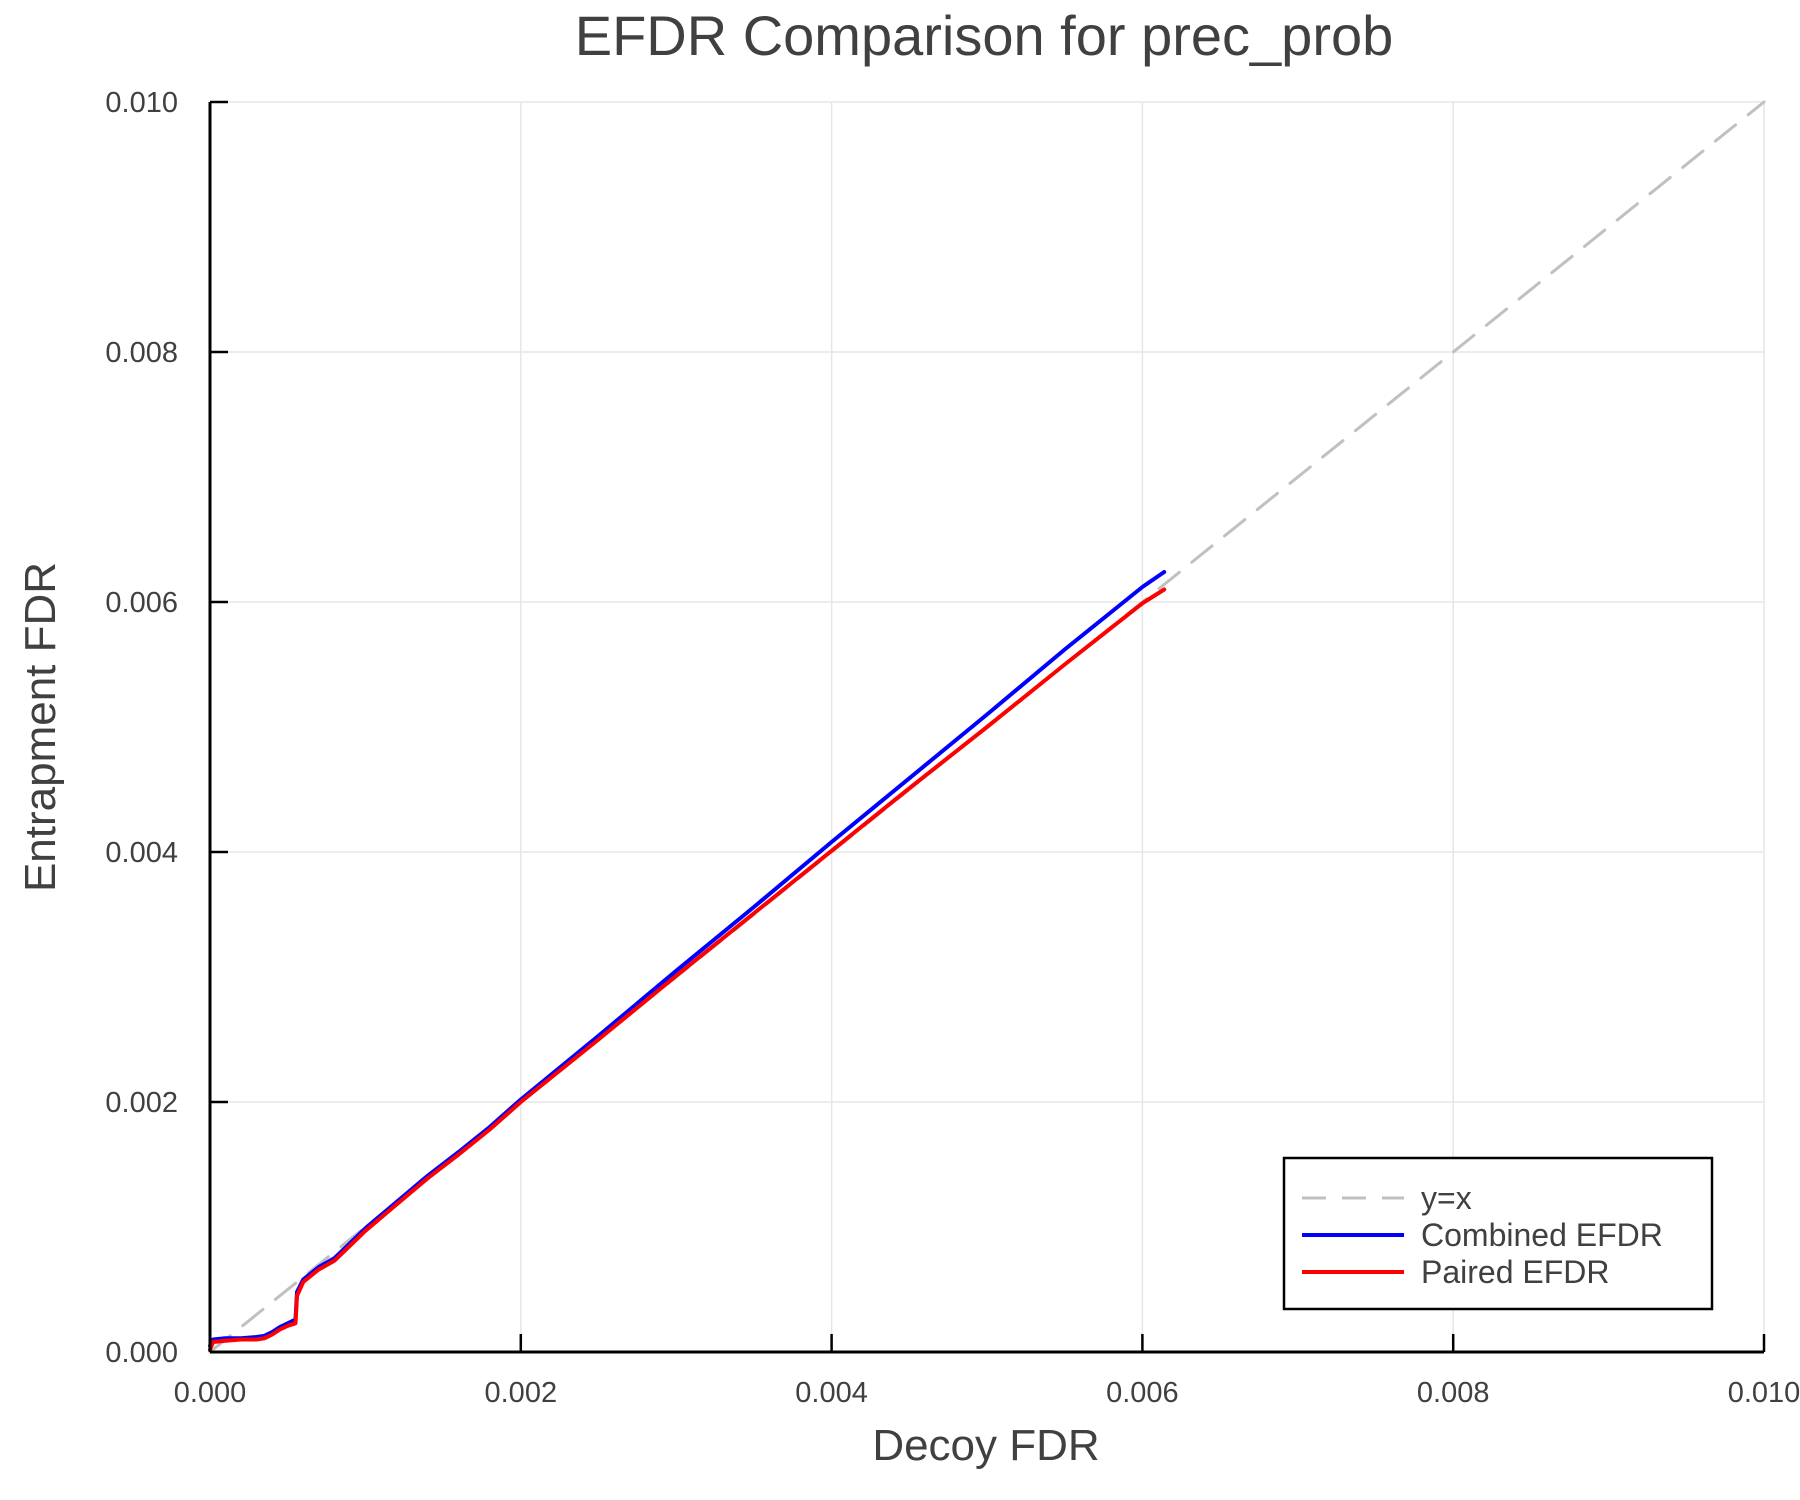 This screenshot has width=1800, height=1500. Describe the element at coordinates (521, 1393) in the screenshot. I see `x-tick-label: 0.002` at that location.